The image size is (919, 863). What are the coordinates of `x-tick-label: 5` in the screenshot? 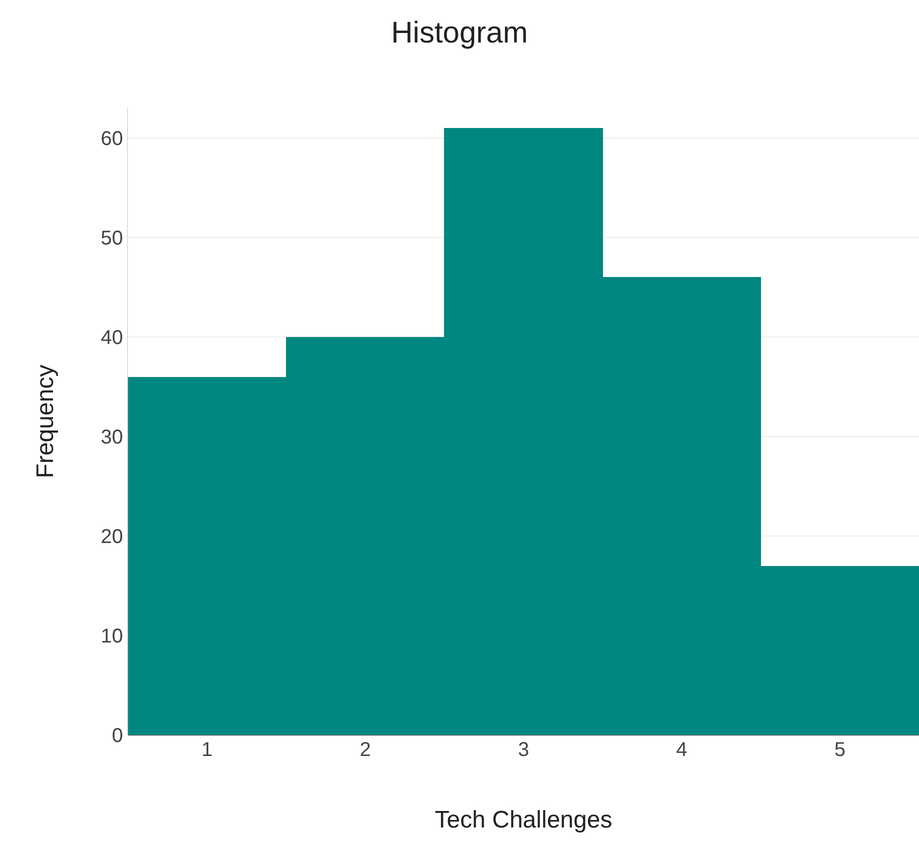 It's located at (840, 750).